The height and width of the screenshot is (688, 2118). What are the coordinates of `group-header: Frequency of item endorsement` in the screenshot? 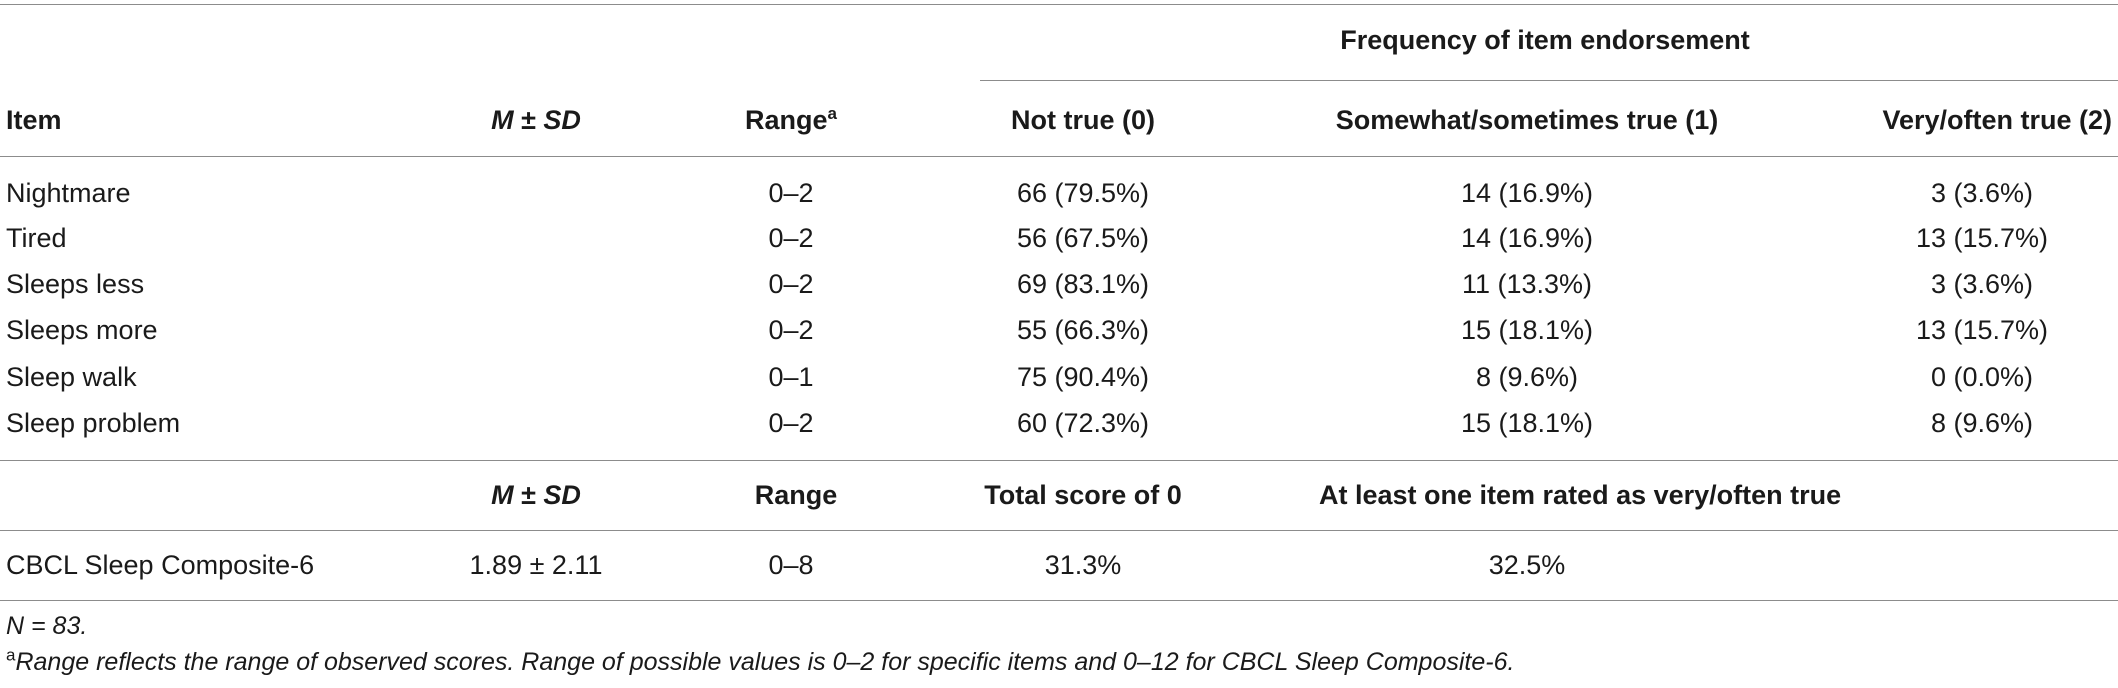 It's located at (1545, 40).